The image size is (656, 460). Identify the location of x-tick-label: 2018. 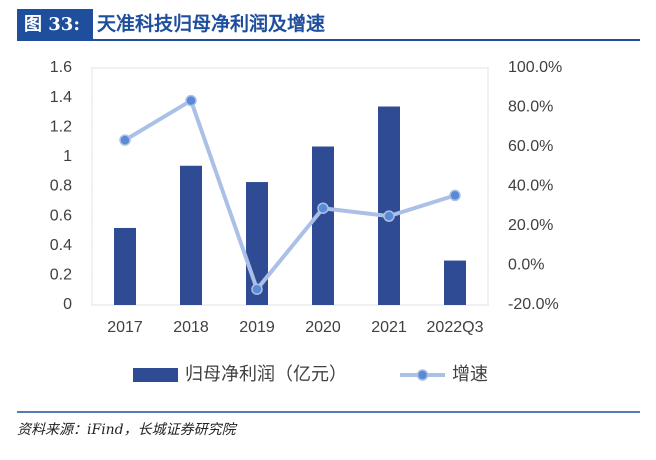
(191, 327).